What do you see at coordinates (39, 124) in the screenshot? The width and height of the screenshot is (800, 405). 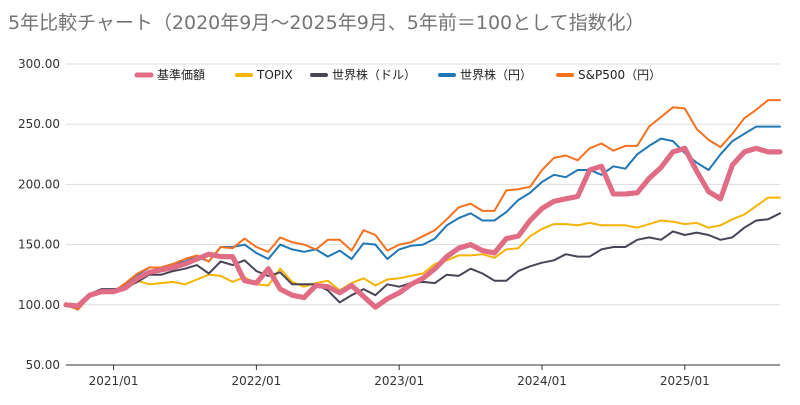 I see `y-tick-label: 250.00` at bounding box center [39, 124].